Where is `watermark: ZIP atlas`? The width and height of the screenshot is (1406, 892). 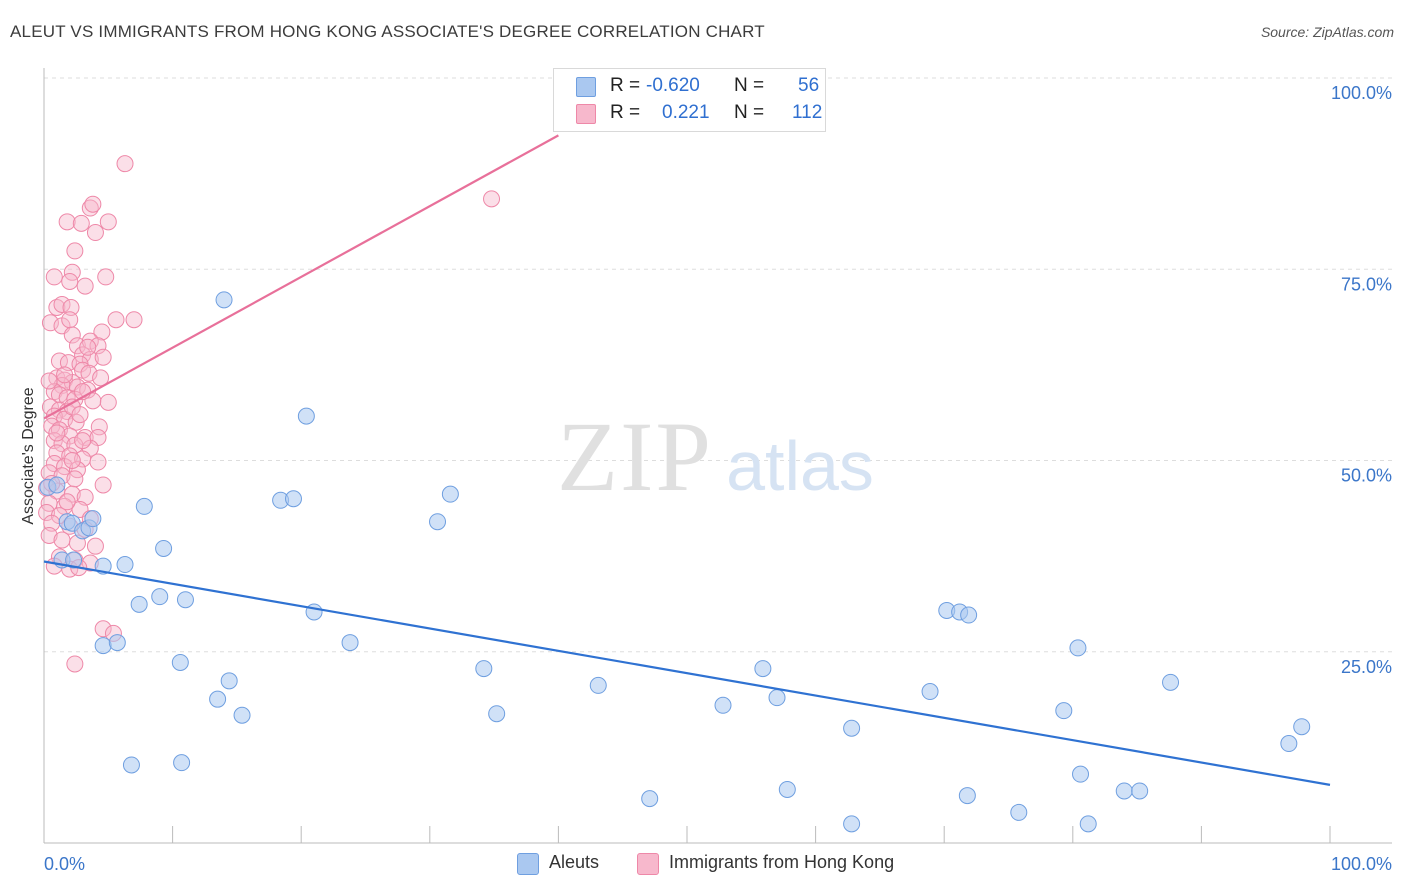 watermark: ZIP atlas is located at coordinates (715, 456).